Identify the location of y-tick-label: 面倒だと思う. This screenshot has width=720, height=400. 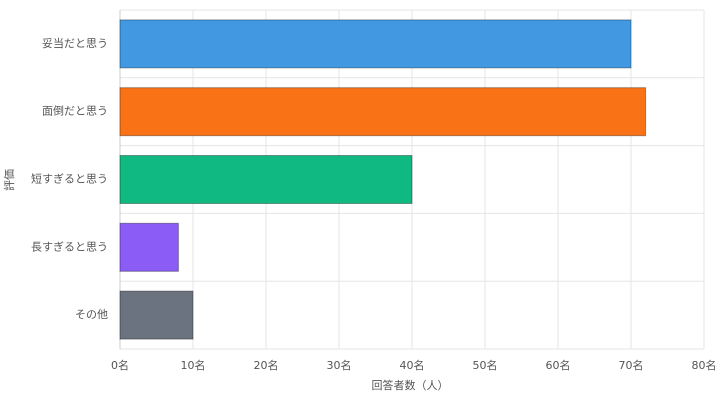
(75, 111).